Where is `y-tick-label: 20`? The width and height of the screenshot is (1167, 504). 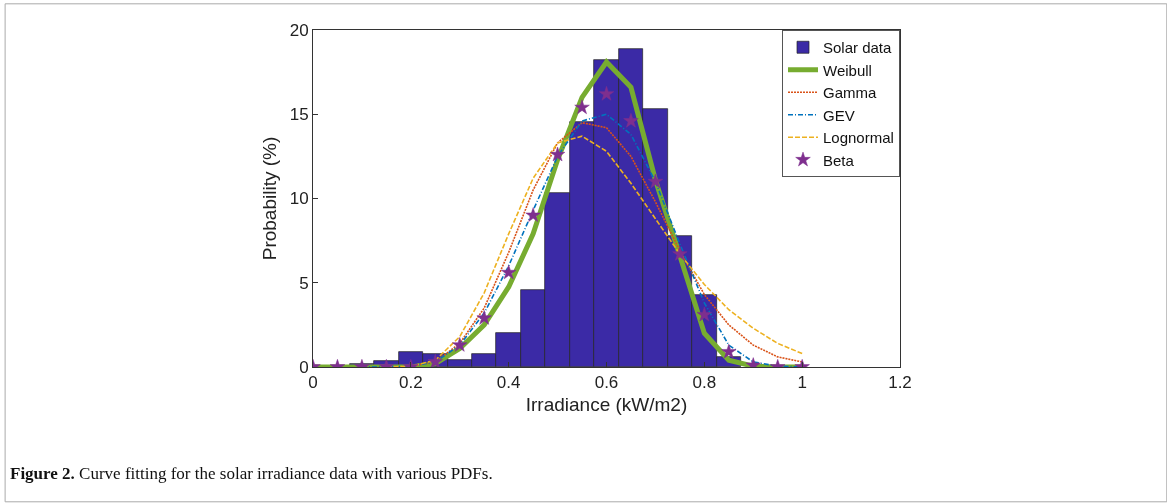
y-tick-label: 20 is located at coordinates (299, 30).